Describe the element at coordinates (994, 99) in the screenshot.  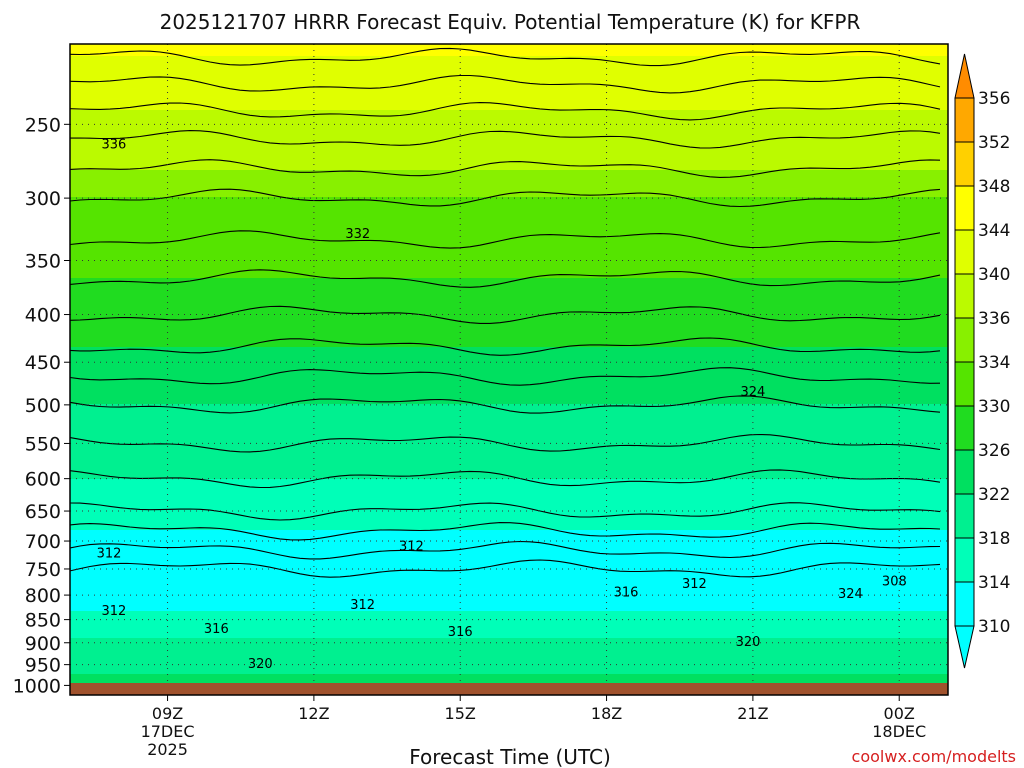
I see `colorbar-label: 356` at that location.